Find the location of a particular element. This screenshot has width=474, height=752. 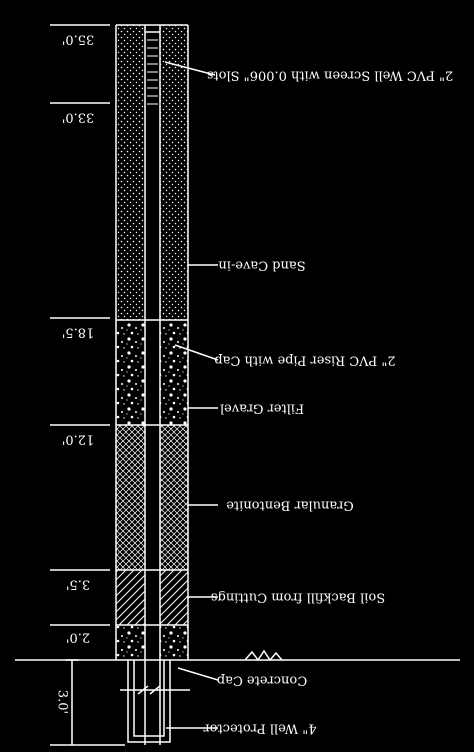

depth-label: 12.0' is located at coordinates (78, 439).